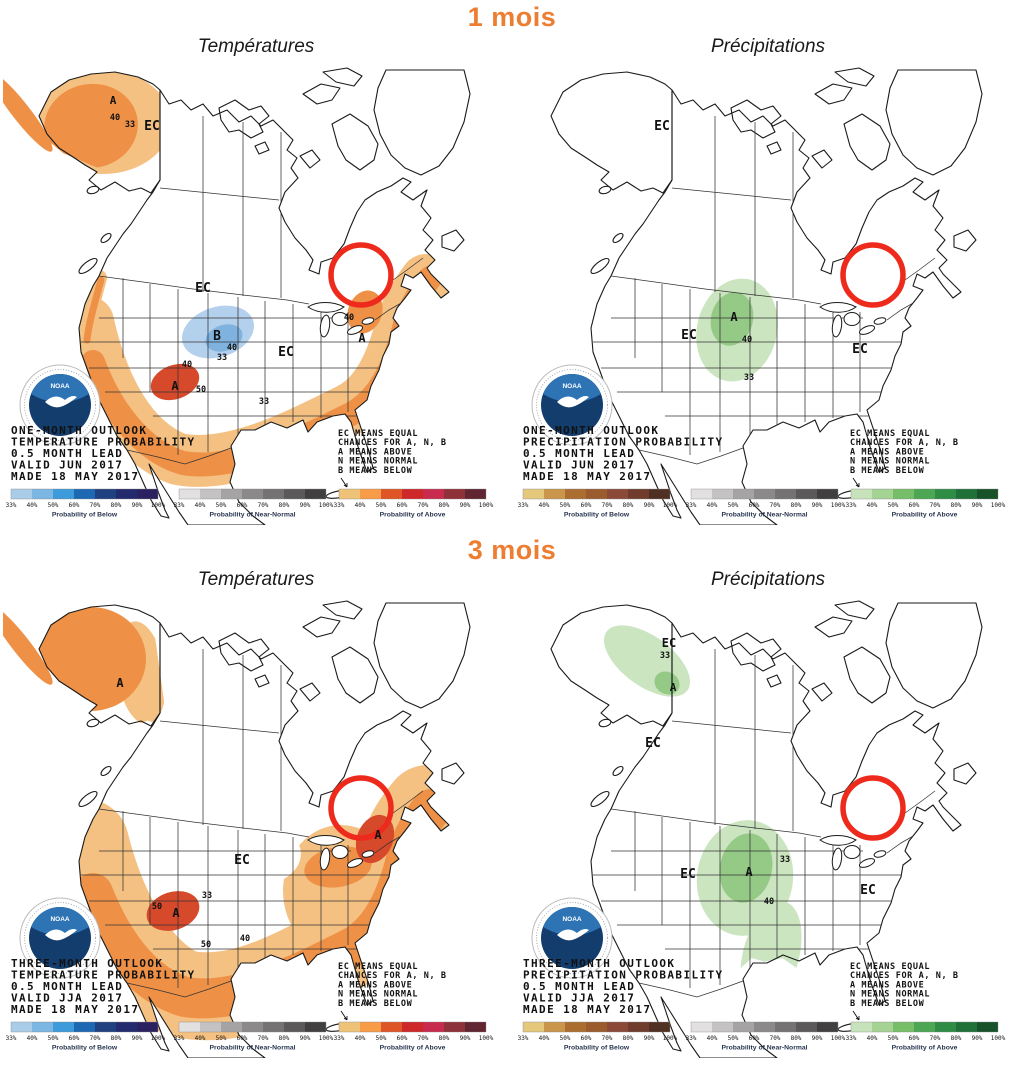  What do you see at coordinates (887, 1004) in the screenshot?
I see `legend-text-line: B MEANS BELOW` at bounding box center [887, 1004].